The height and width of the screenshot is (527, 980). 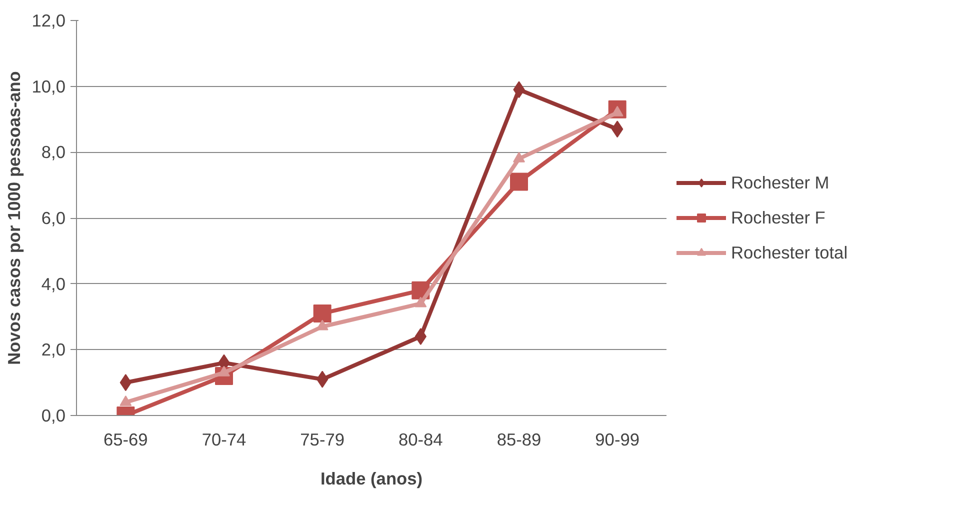 I want to click on y-tick-label: 4,0, so click(x=53, y=284).